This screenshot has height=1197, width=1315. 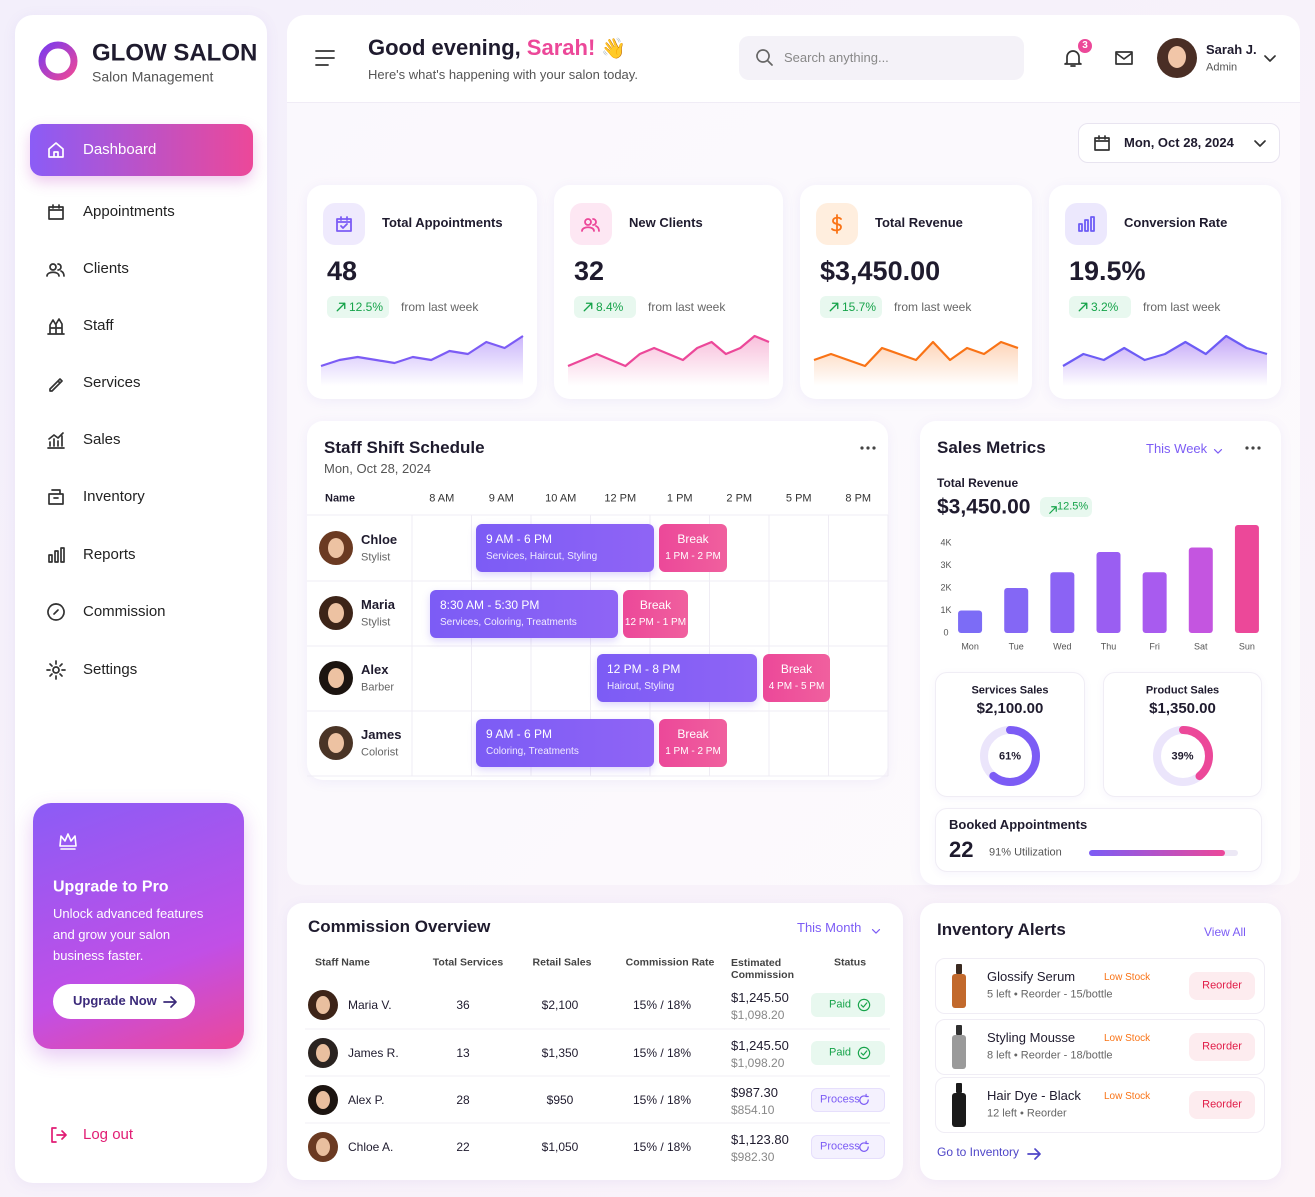 I want to click on status-pill, so click(x=848, y=1053).